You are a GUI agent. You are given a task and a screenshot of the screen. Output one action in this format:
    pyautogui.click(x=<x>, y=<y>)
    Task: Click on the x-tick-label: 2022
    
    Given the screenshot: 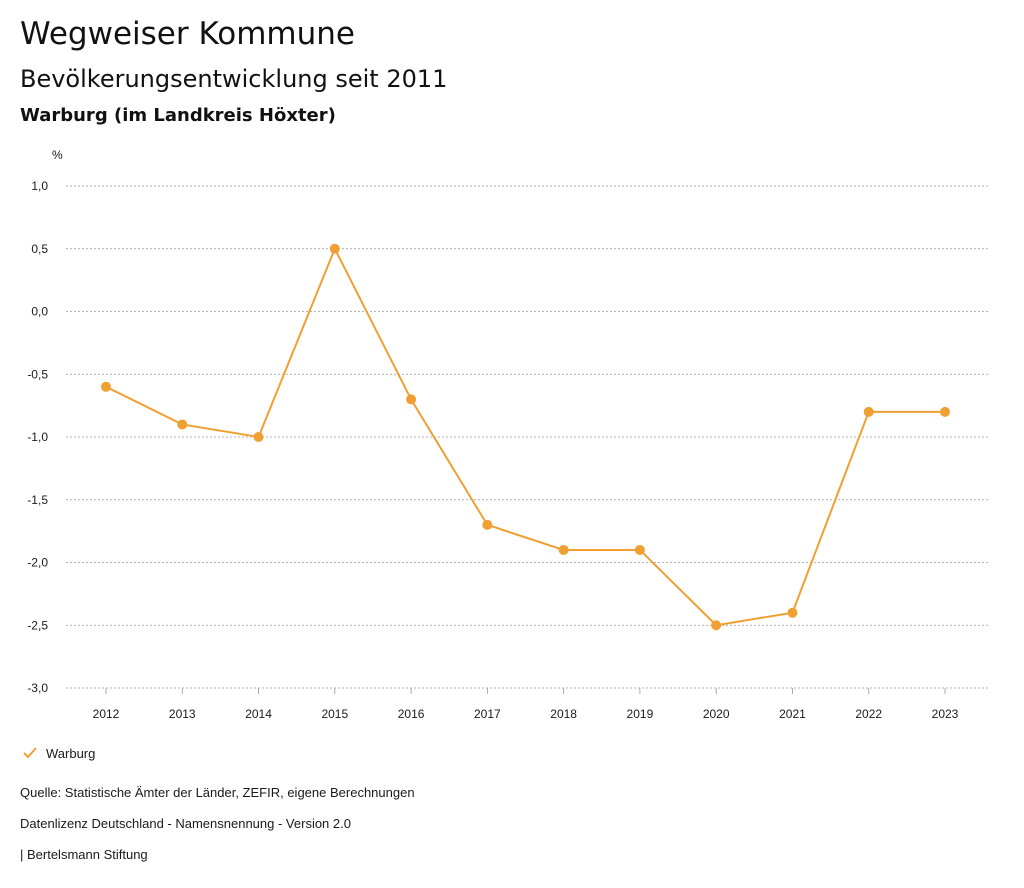 What is the action you would take?
    pyautogui.click(x=868, y=714)
    